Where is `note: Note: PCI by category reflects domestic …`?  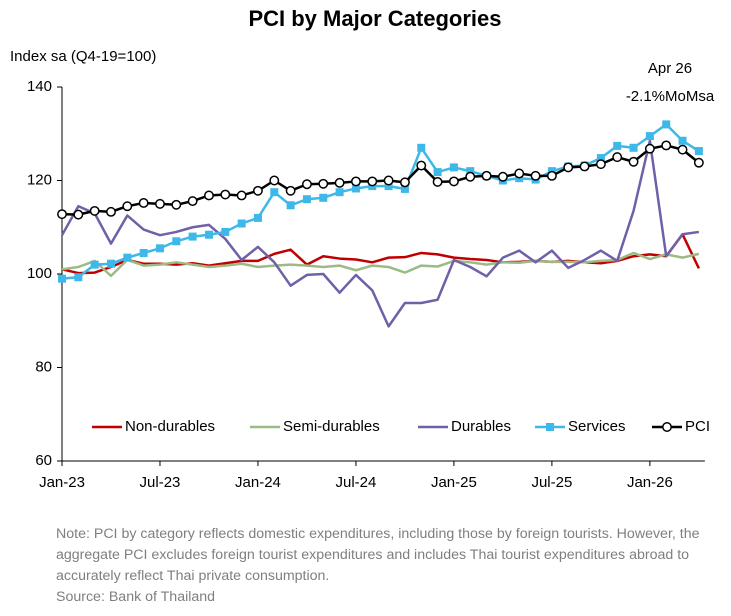
note: Note: PCI by category reflects domestic … is located at coordinates (378, 555).